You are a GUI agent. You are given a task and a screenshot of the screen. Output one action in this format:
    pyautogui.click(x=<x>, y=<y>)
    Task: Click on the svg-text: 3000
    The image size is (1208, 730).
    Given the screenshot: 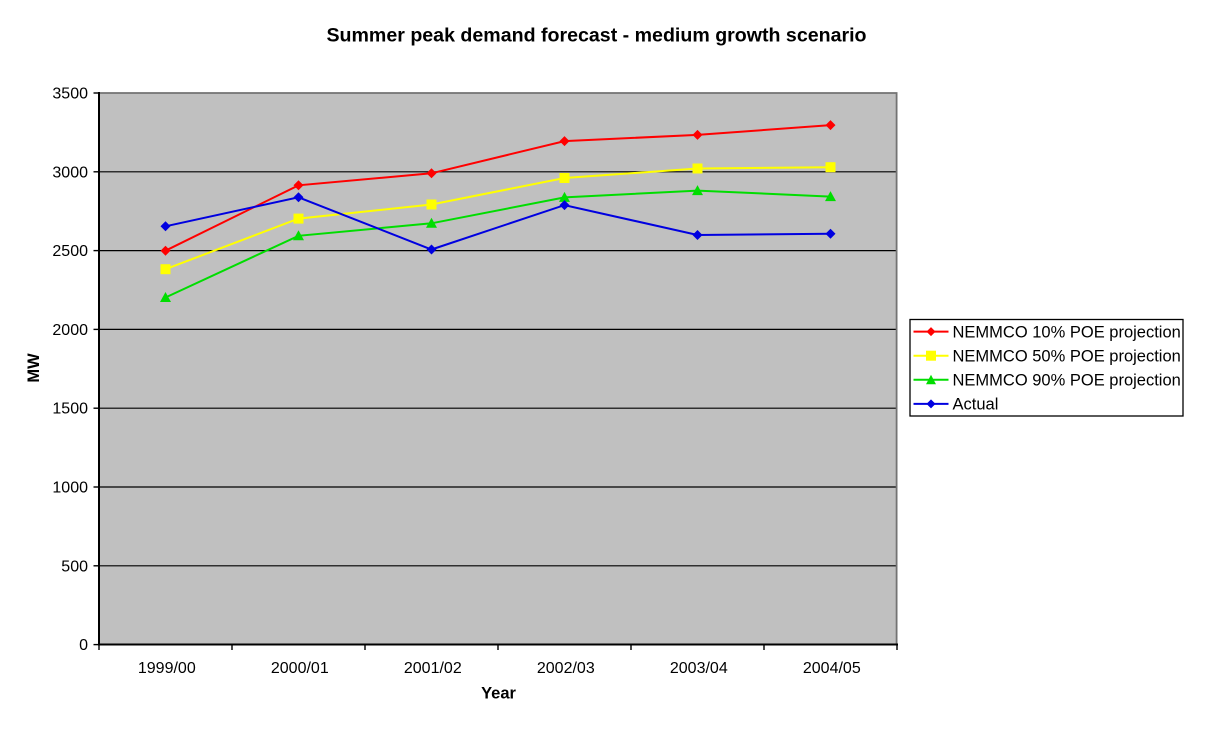 What is the action you would take?
    pyautogui.click(x=70, y=172)
    